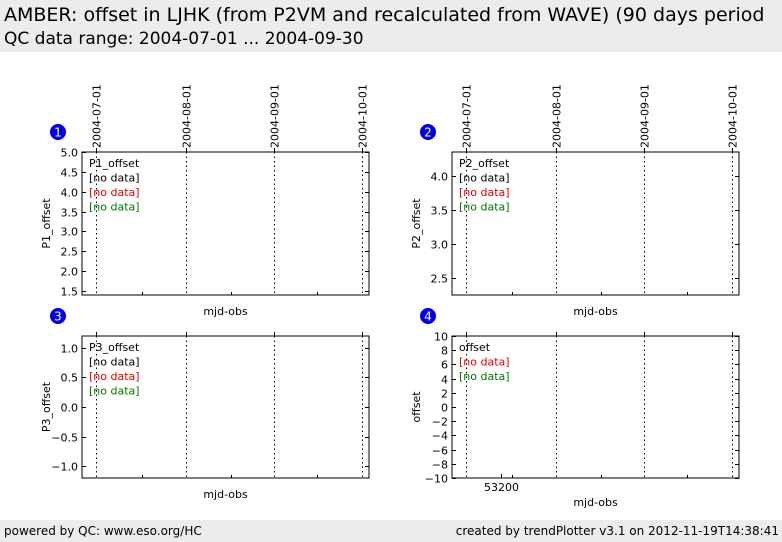 This screenshot has width=782, height=542. Describe the element at coordinates (444, 394) in the screenshot. I see `y-tick-label: 2` at that location.